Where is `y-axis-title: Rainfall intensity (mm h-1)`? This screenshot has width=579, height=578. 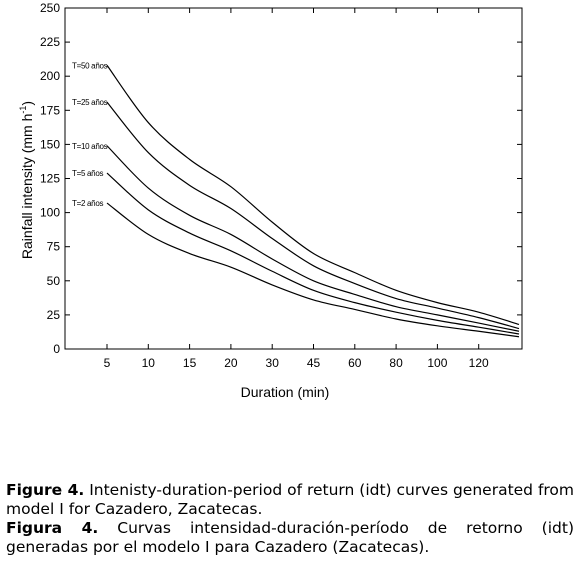 y-axis-title: Rainfall intensity (mm h-1) is located at coordinates (26, 180).